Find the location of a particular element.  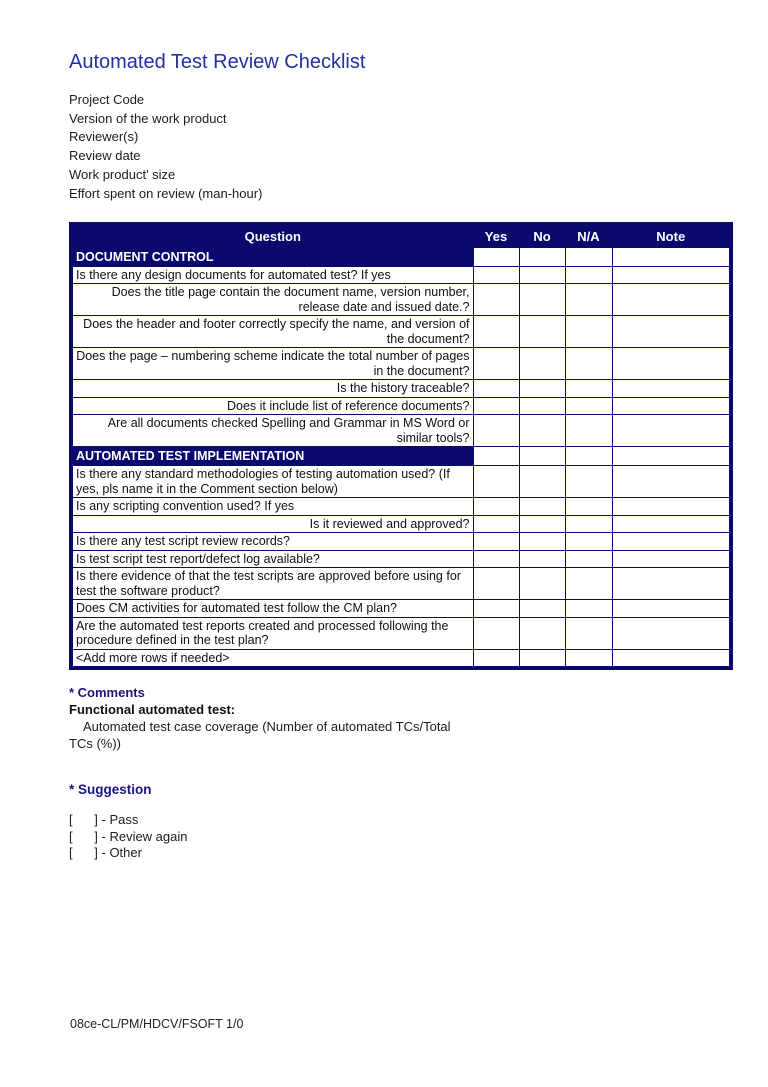

table-row: Is it reviewed and approved? is located at coordinates (401, 524).